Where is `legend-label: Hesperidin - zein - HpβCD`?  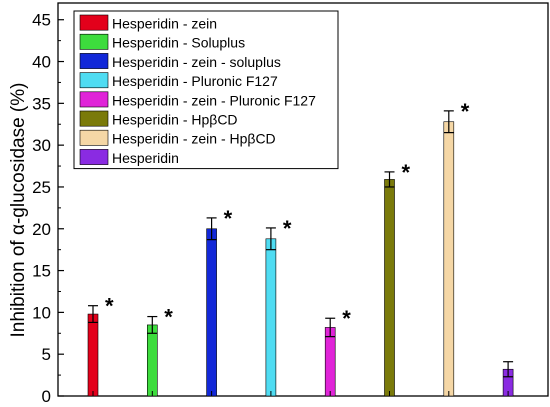 legend-label: Hesperidin - zein - HpβCD is located at coordinates (194, 139).